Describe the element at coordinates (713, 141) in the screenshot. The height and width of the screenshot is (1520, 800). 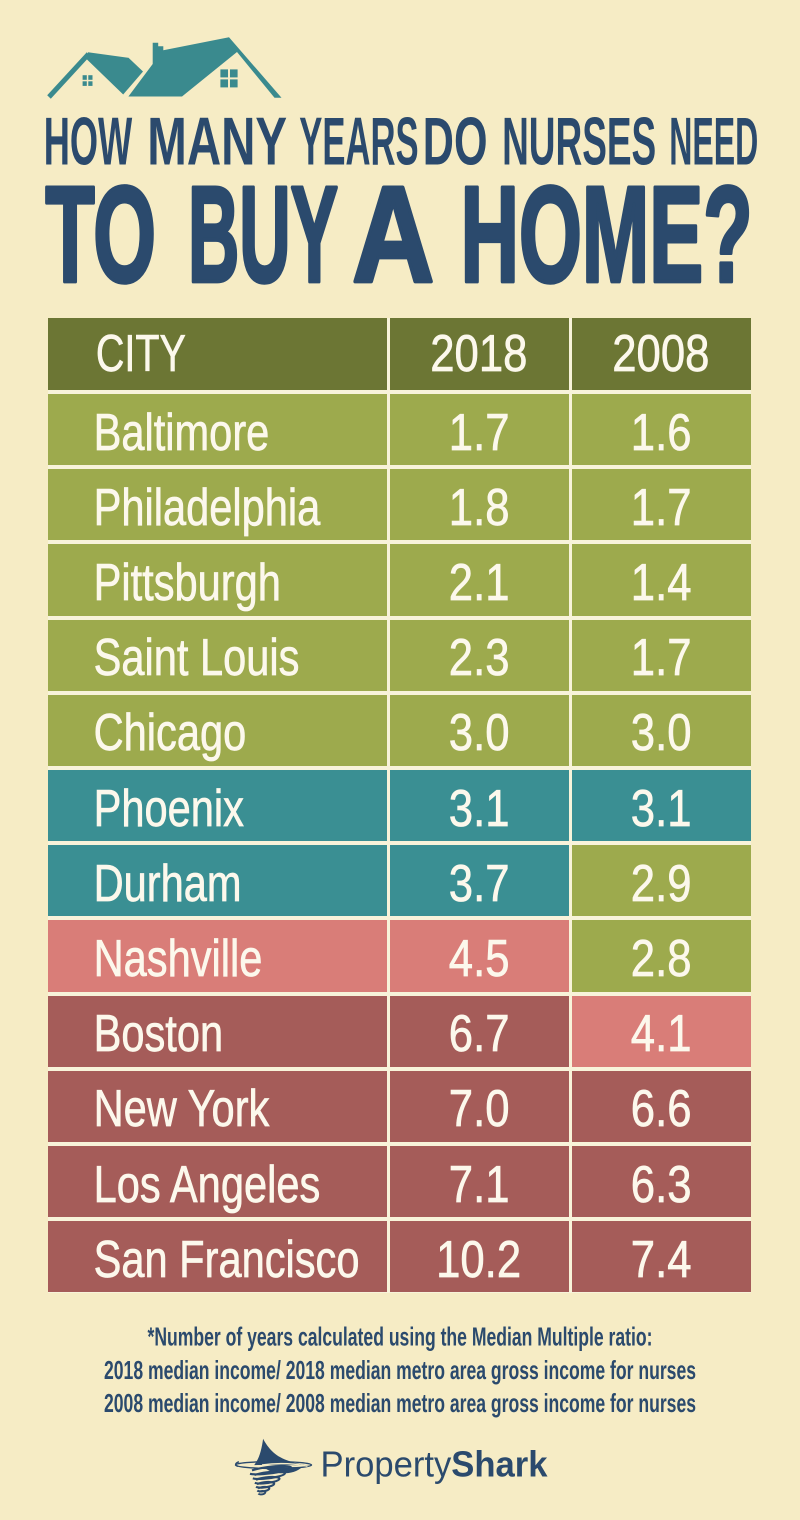
I see `svg-text: NEED` at that location.